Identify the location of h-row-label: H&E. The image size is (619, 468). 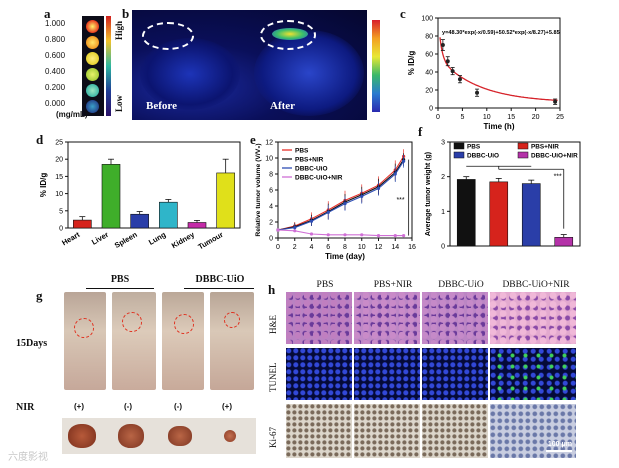
(273, 324).